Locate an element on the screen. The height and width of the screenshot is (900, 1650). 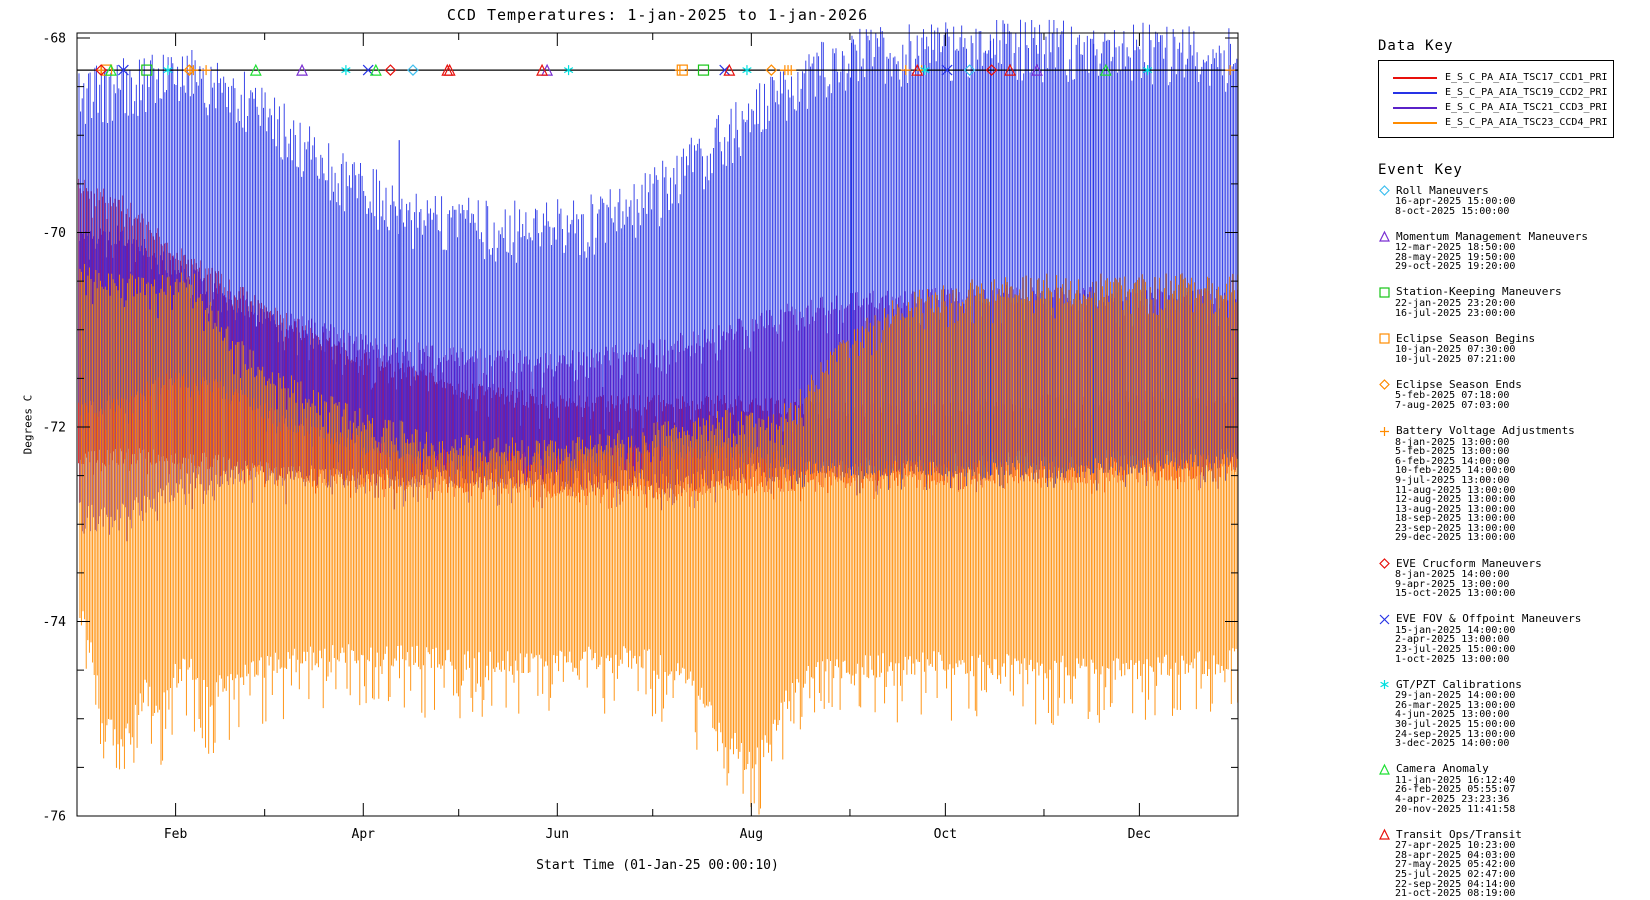
series-label: E_S_C_PA_AIA_TSC17_CCD1_PRI is located at coordinates (1526, 77).